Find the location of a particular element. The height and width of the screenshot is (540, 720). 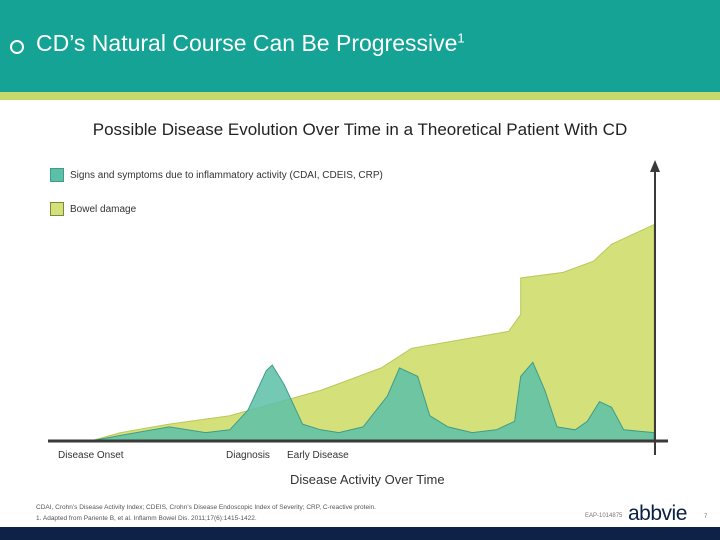

x-axis-title: Disease Activity Over Time is located at coordinates (367, 479).